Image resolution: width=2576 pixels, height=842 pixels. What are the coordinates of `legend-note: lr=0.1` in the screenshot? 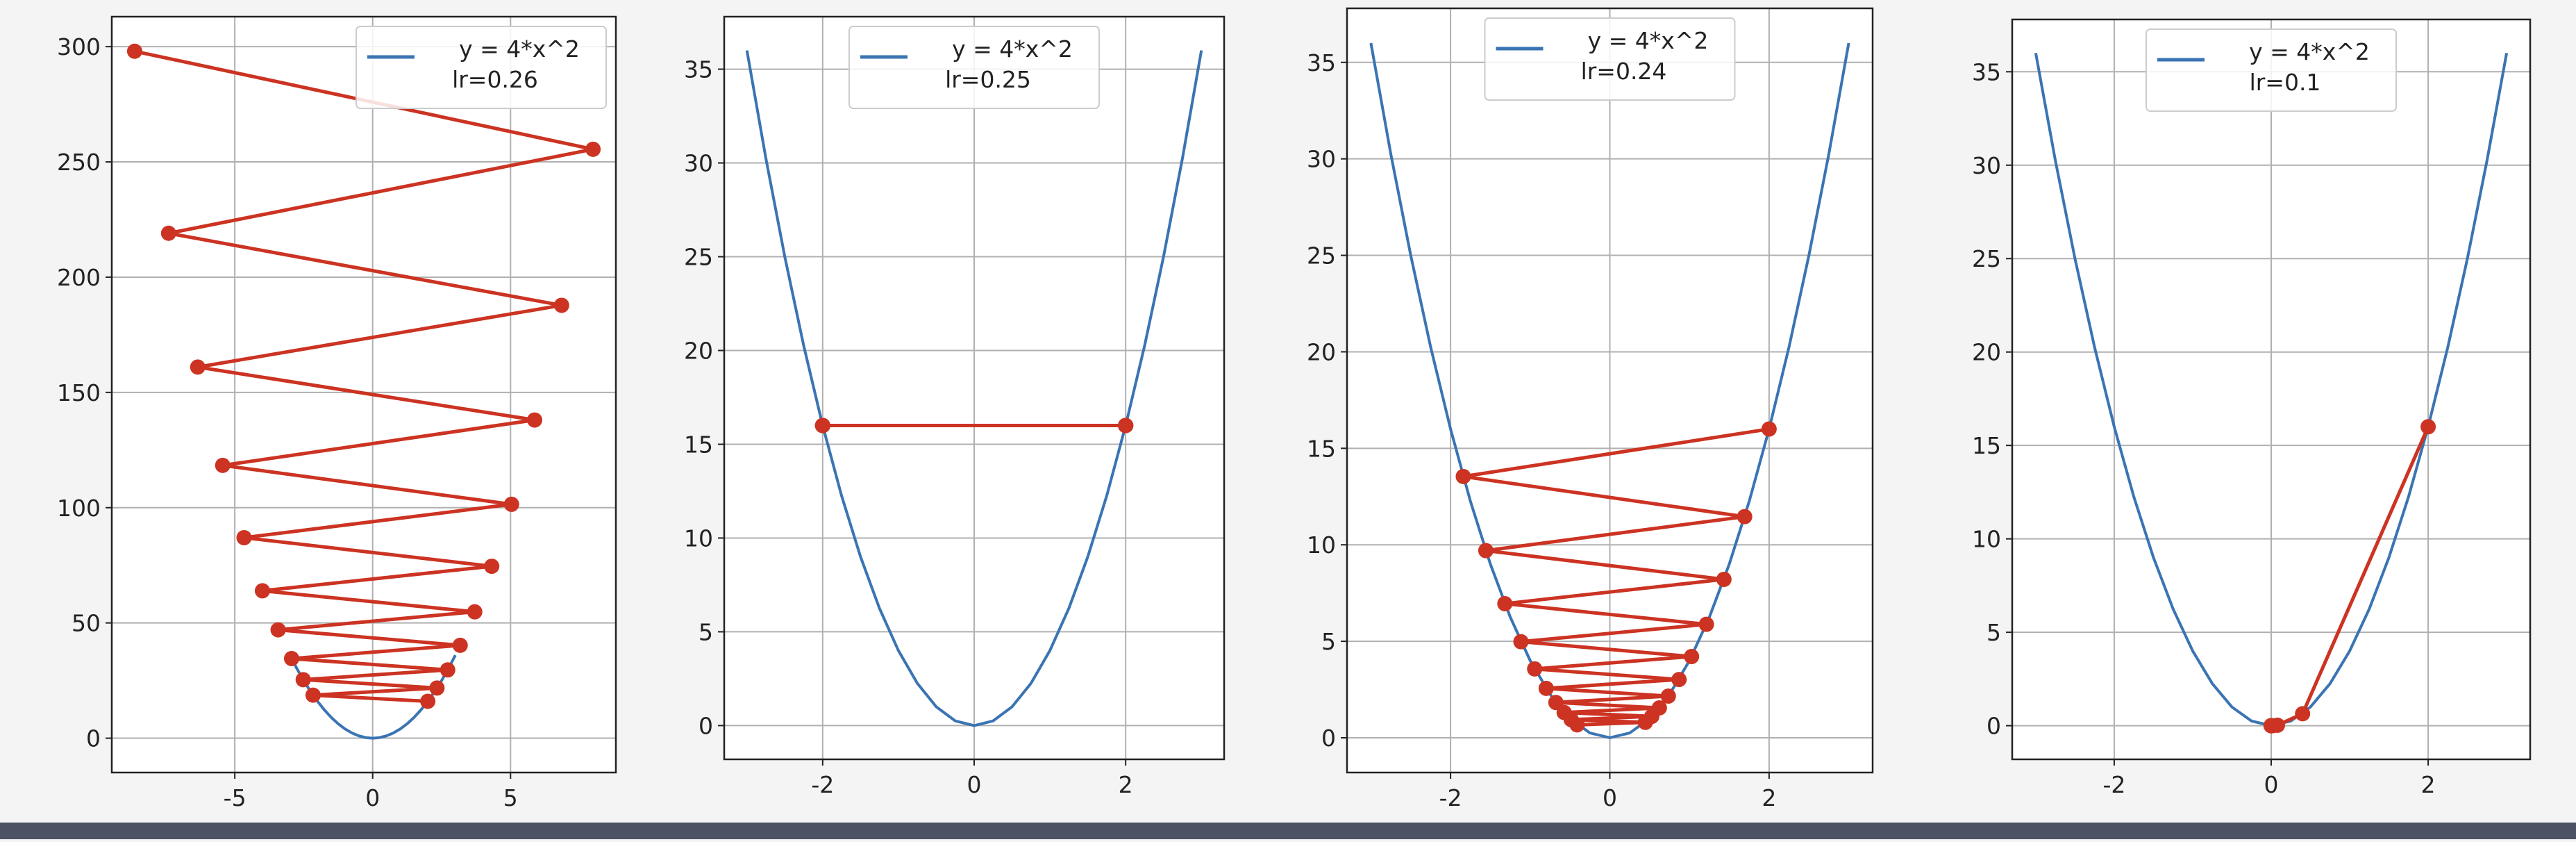 It's located at (2285, 82).